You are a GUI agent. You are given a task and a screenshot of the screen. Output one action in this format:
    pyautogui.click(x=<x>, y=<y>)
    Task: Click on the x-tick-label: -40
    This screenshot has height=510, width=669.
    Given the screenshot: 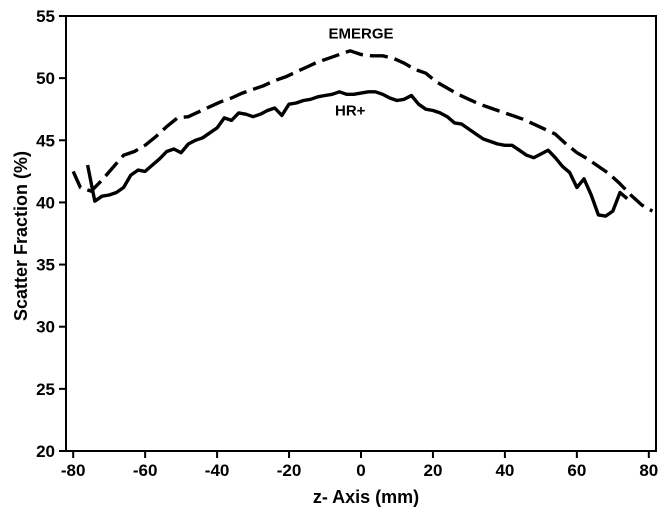 What is the action you would take?
    pyautogui.click(x=217, y=470)
    